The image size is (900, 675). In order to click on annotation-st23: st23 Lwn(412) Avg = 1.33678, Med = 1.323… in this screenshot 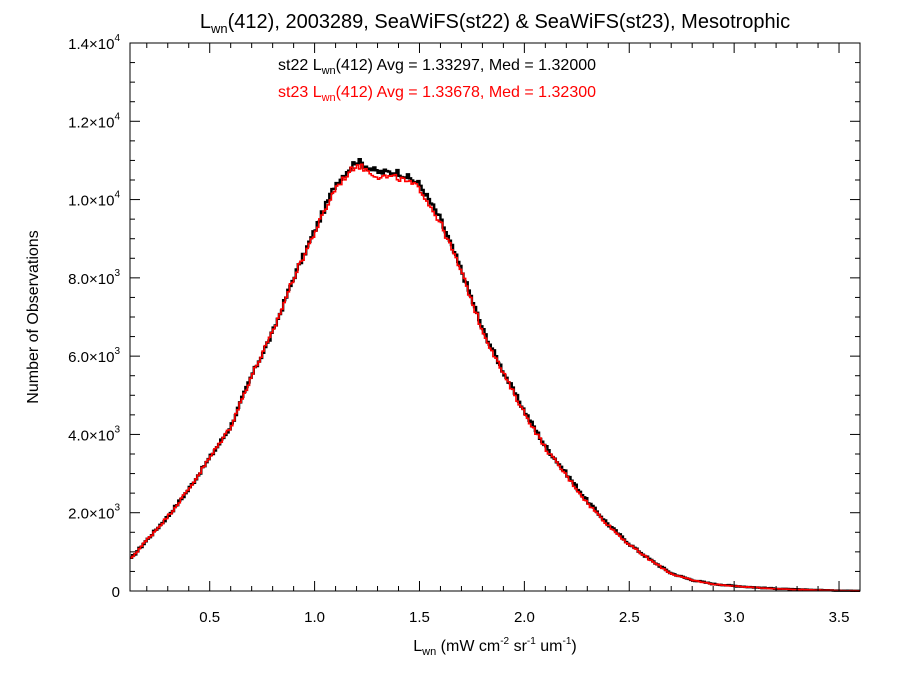, I will do `click(437, 94)`.